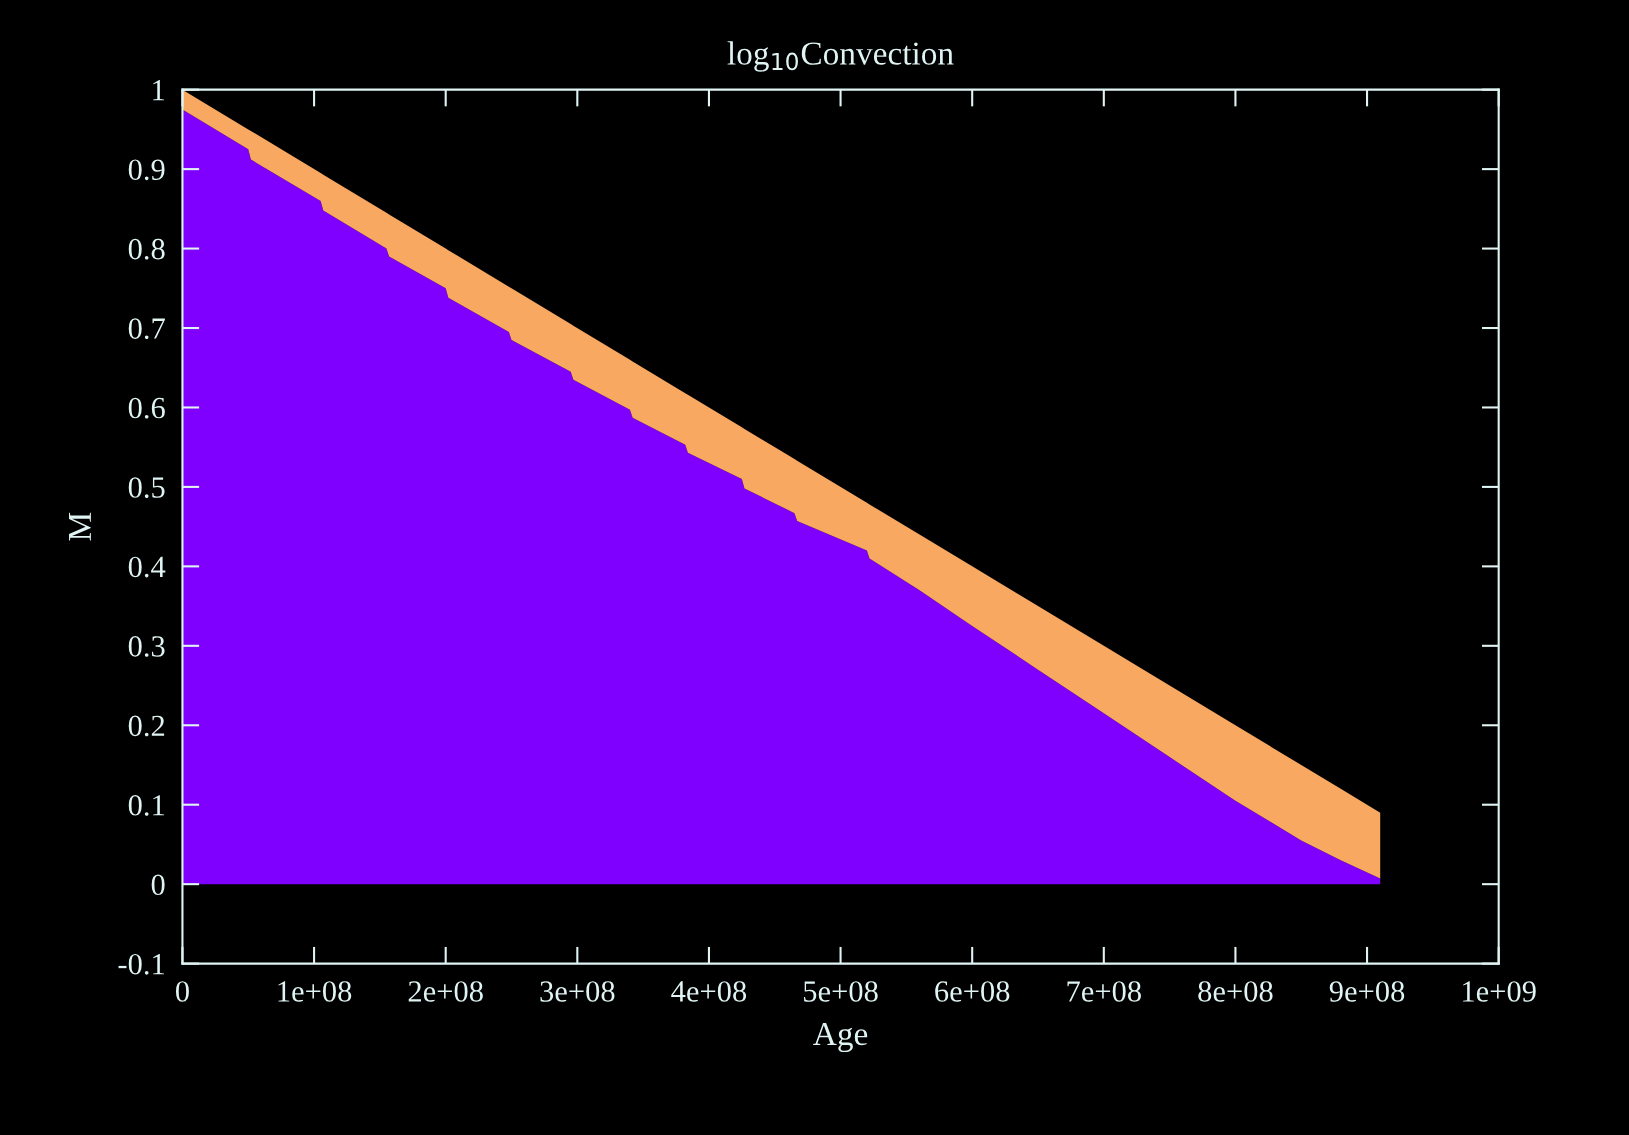 The image size is (1629, 1135). Describe the element at coordinates (146, 329) in the screenshot. I see `y-tick-label: 0.7` at that location.